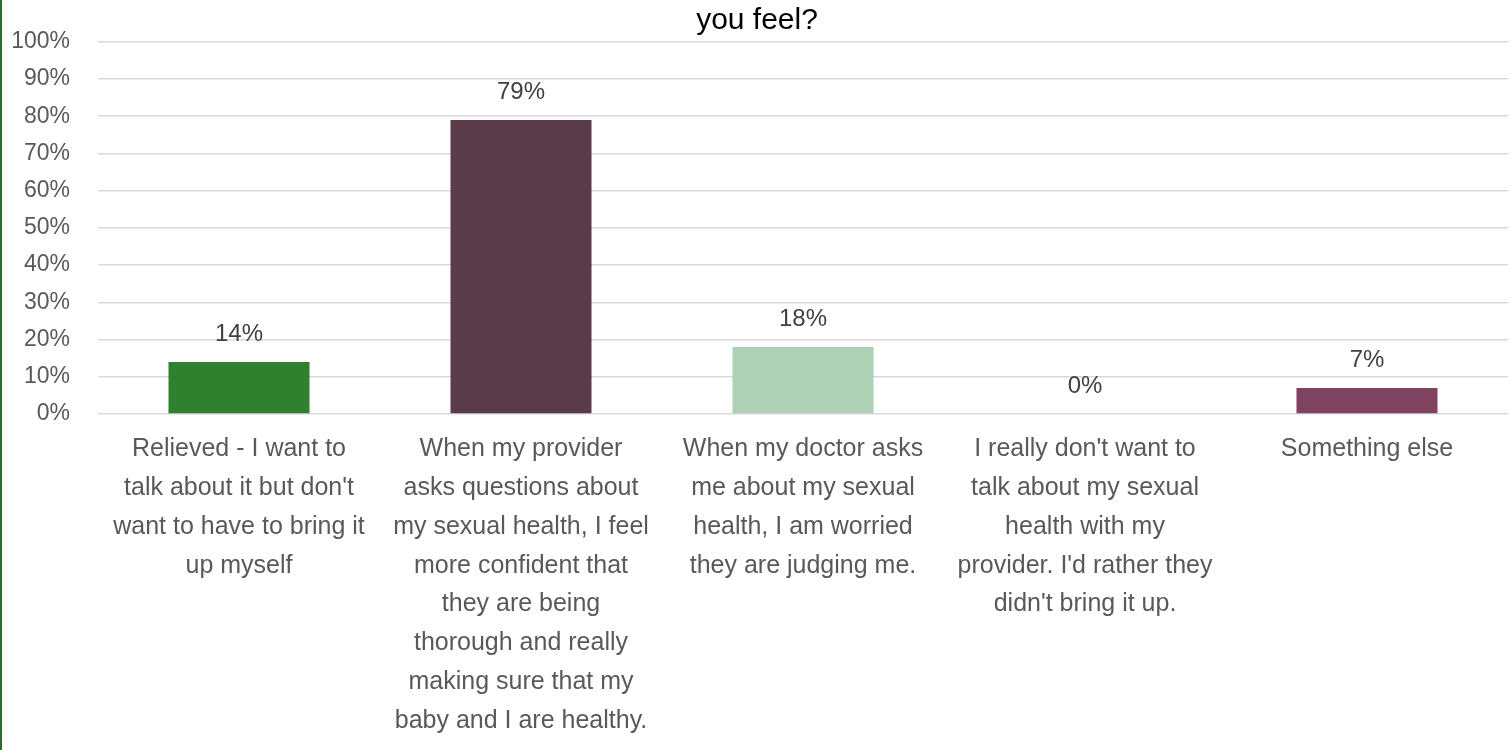  What do you see at coordinates (46, 226) in the screenshot?
I see `y-tick-label: 50%` at bounding box center [46, 226].